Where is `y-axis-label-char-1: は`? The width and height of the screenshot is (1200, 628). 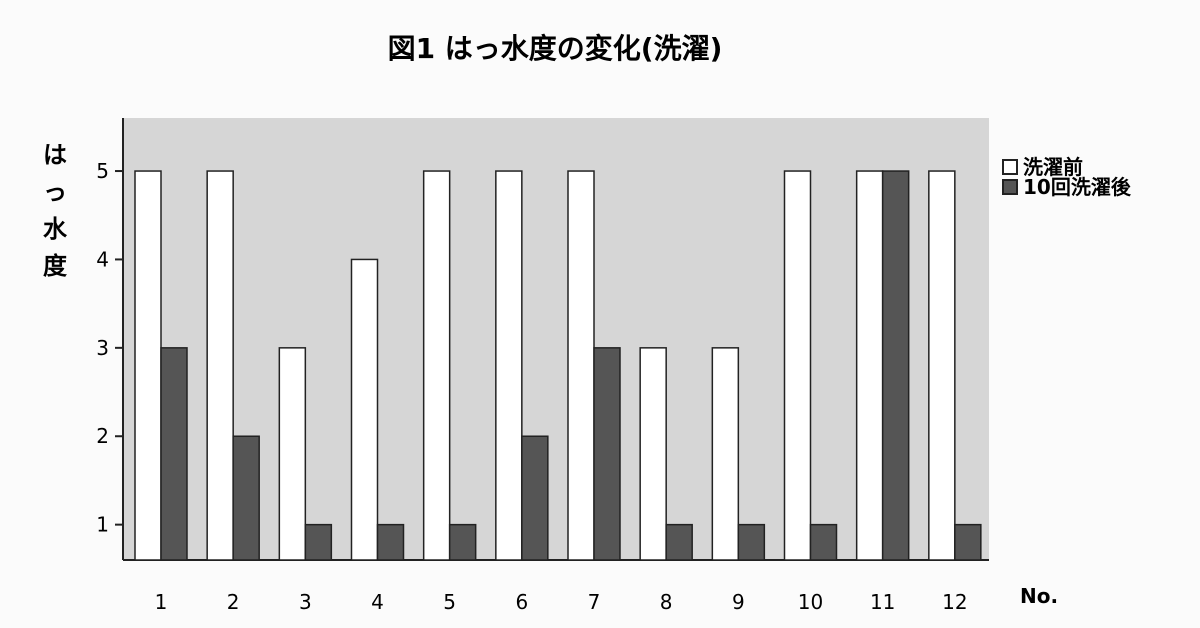 y-axis-label-char-1: は is located at coordinates (55, 155).